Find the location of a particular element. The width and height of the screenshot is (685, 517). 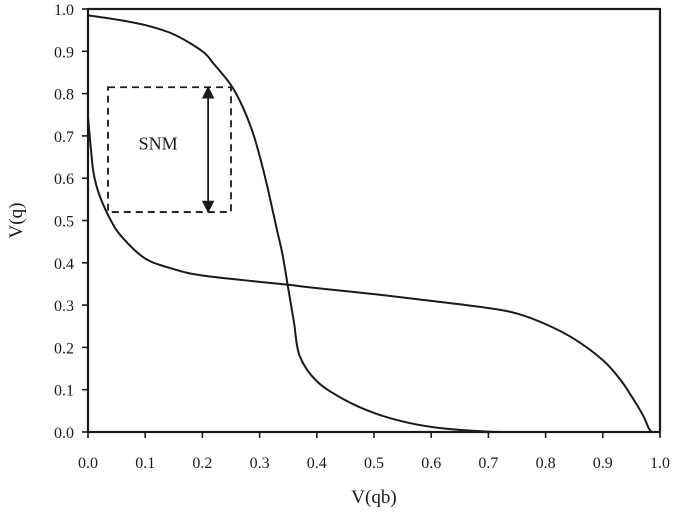

snm-dashed-box is located at coordinates (169, 149).